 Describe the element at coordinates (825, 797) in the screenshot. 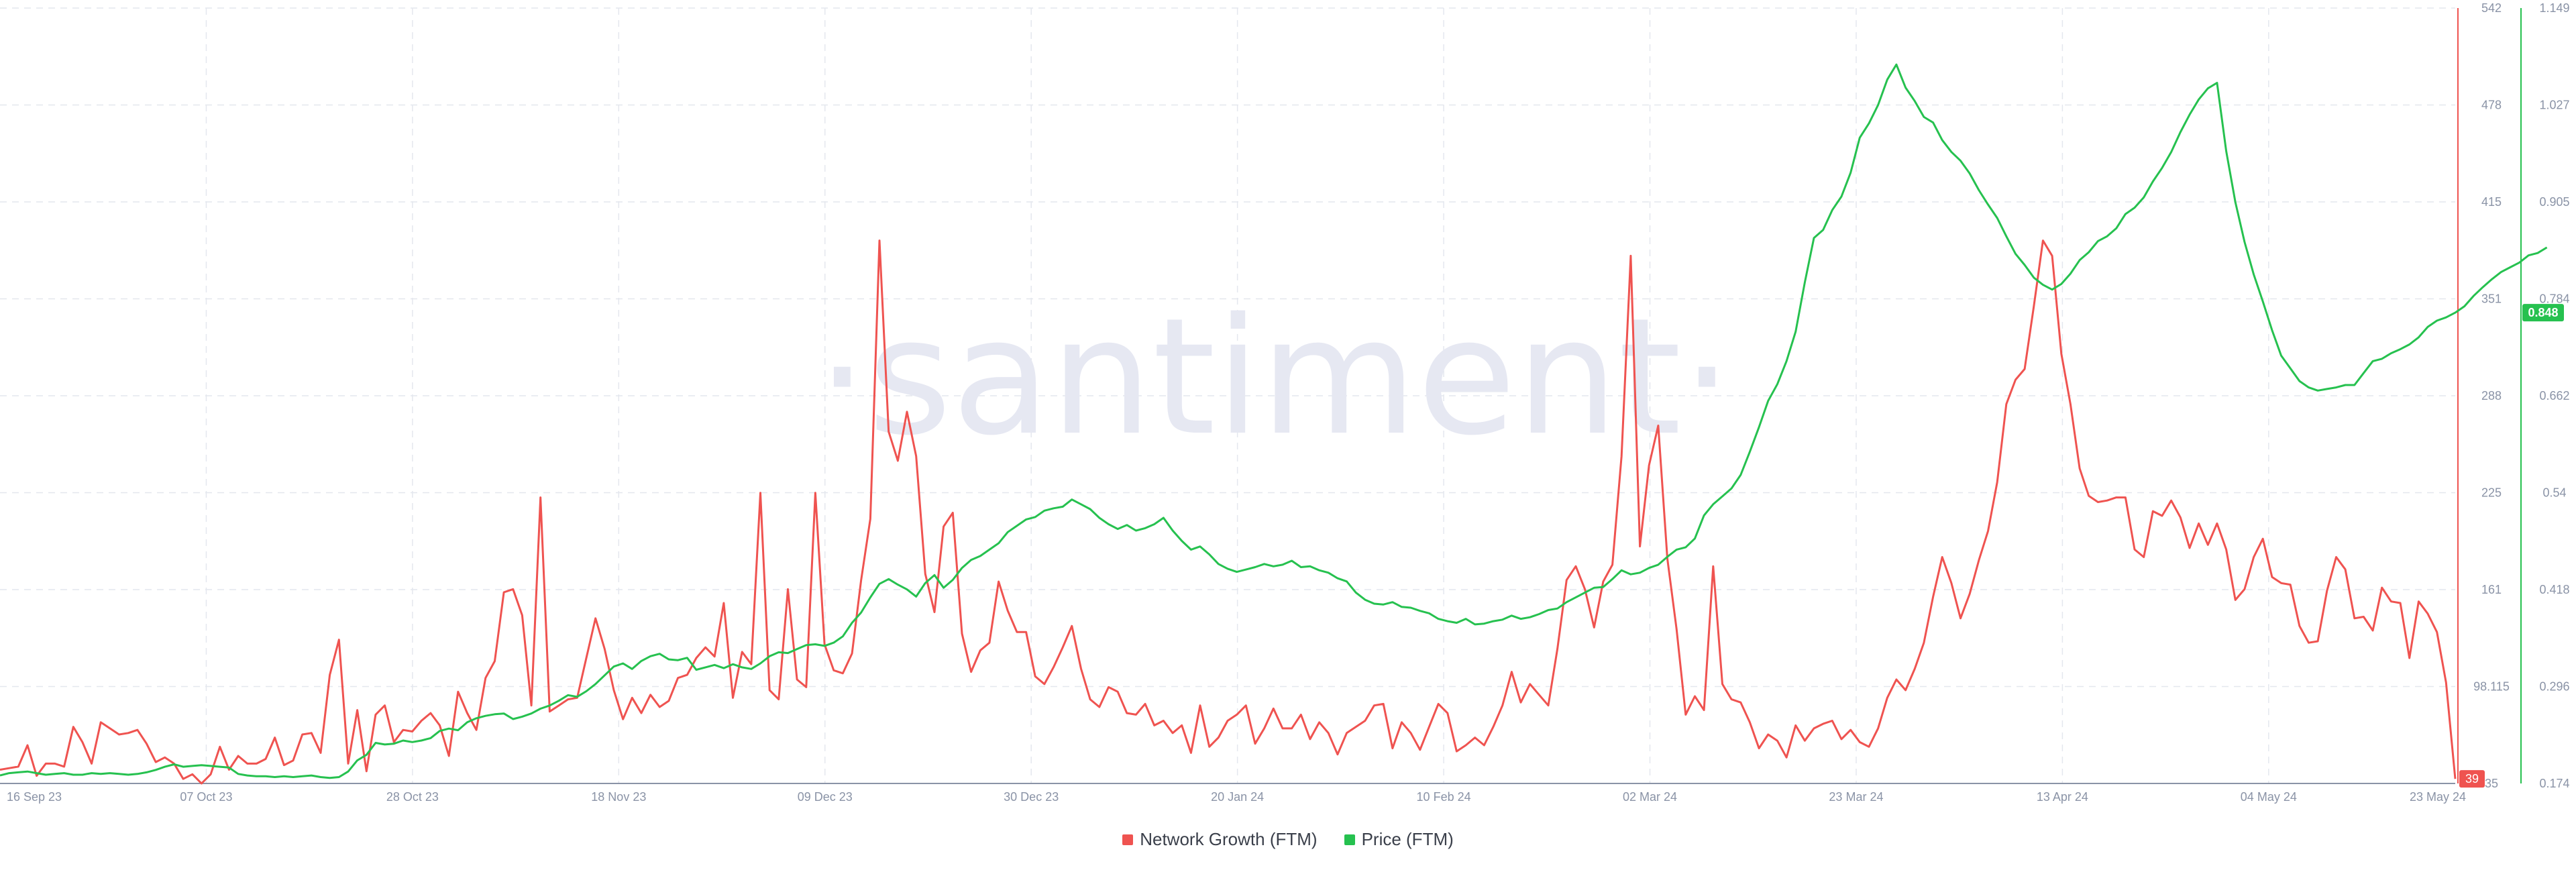

I see `x-tick-label: 09 Dec 23` at that location.